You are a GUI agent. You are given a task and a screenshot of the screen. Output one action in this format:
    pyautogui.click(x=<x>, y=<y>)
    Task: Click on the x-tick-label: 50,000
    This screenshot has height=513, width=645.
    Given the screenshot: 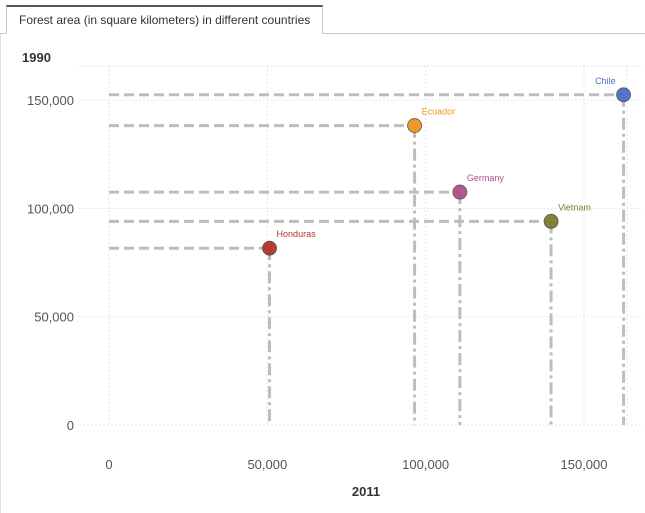 What is the action you would take?
    pyautogui.click(x=267, y=464)
    